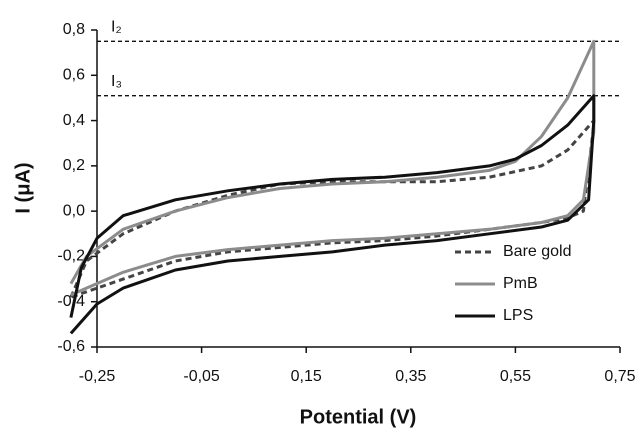  What do you see at coordinates (71, 256) in the screenshot?
I see `y-tick-label: -0,2` at bounding box center [71, 256].